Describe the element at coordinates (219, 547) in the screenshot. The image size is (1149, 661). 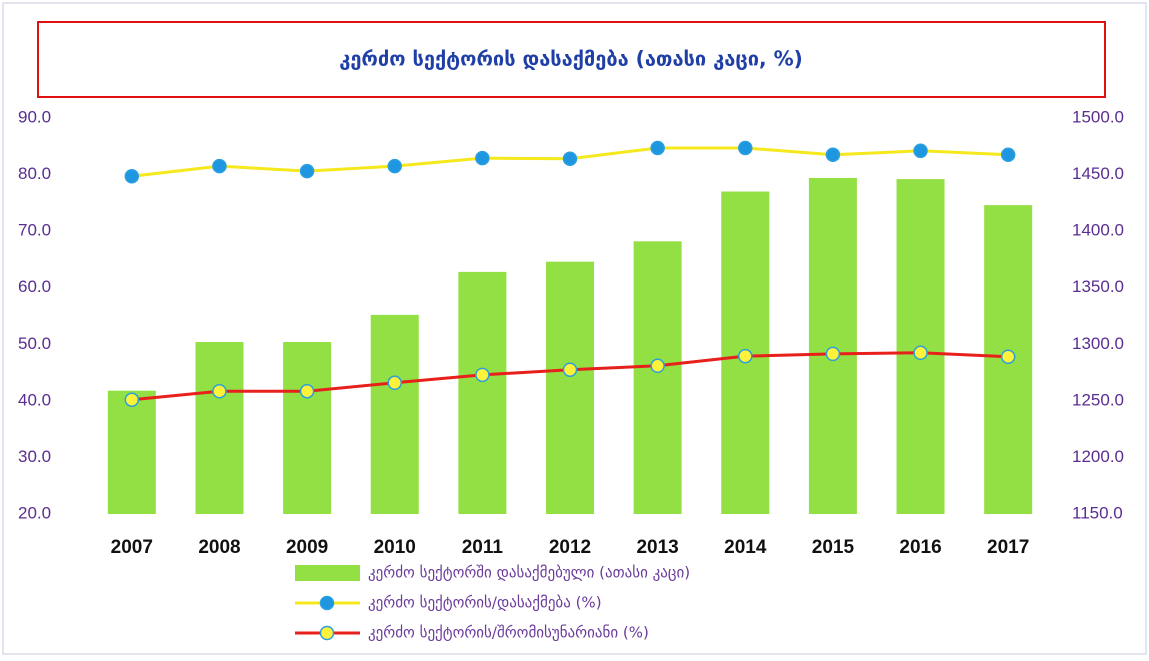
I see `x-tick-label: 2008` at that location.